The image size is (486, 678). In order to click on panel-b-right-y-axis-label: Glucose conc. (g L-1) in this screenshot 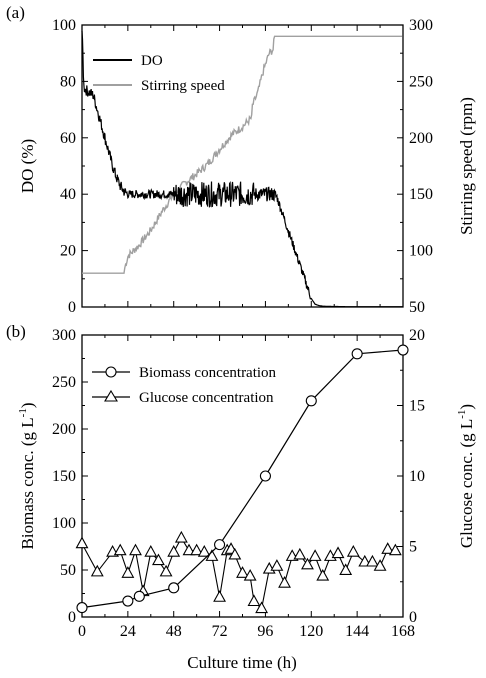, I will do `click(466, 476)`.